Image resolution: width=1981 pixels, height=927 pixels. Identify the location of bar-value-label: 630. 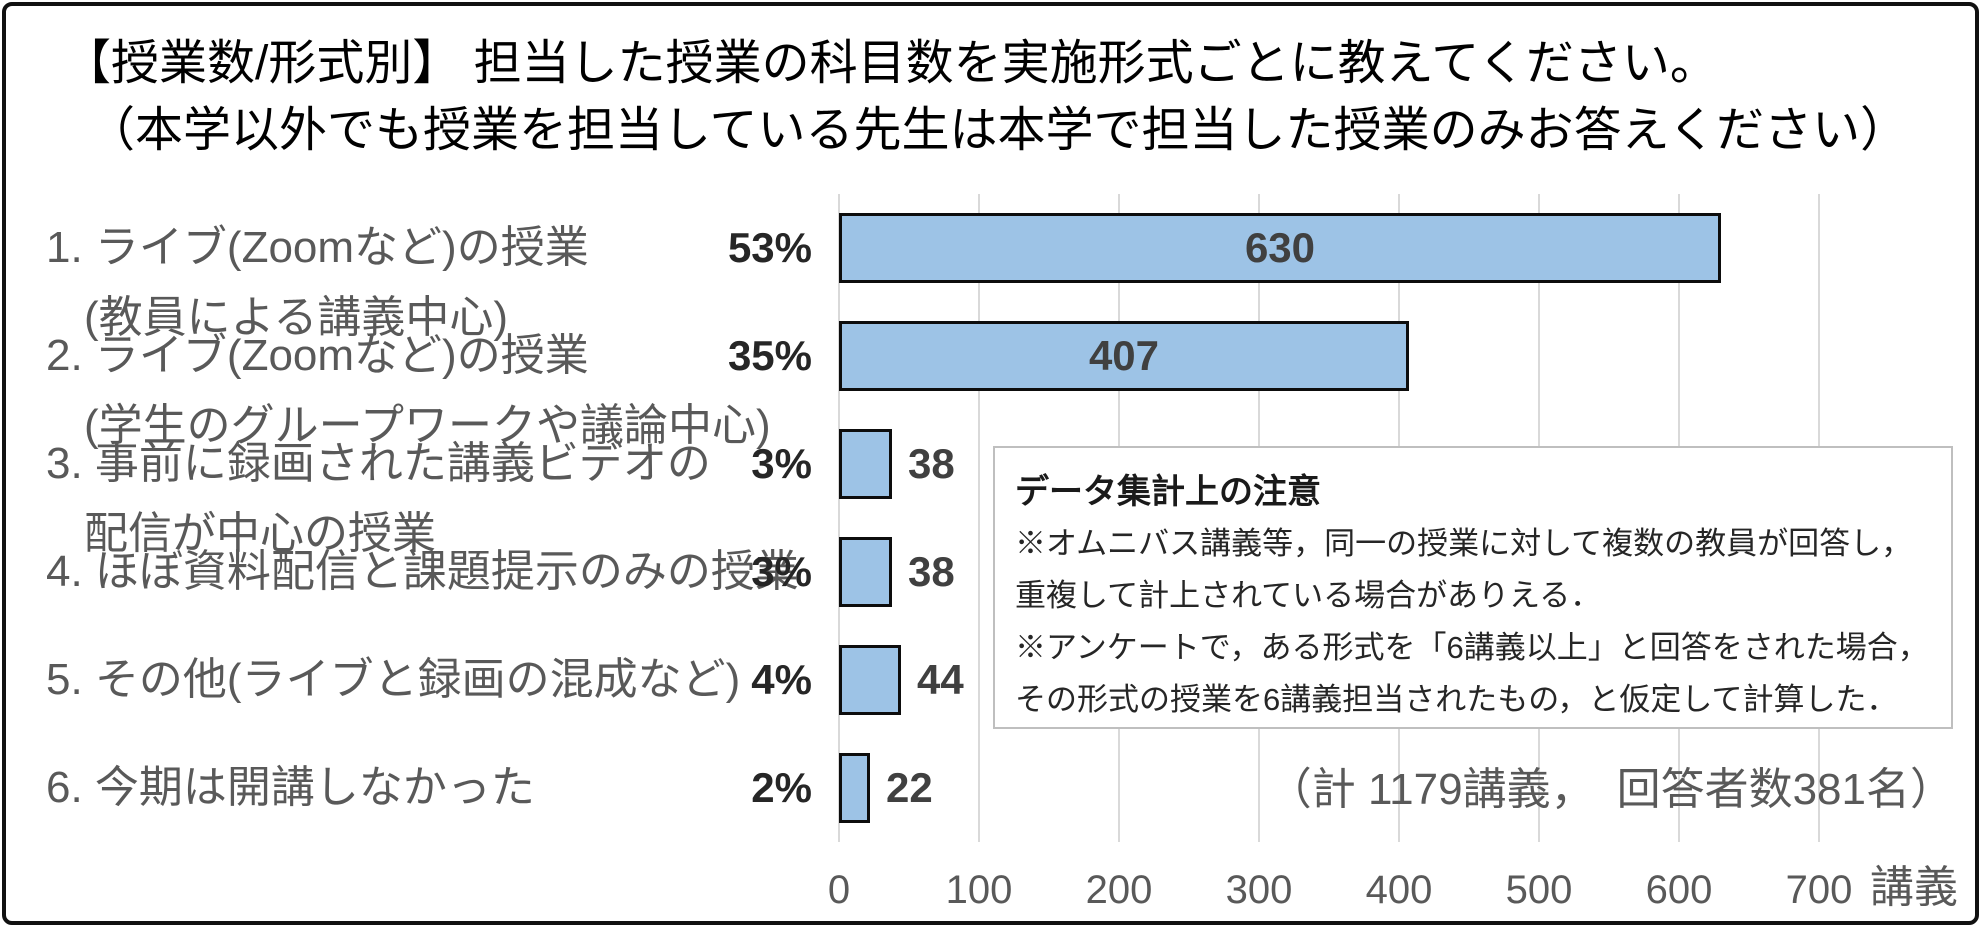
(1280, 247).